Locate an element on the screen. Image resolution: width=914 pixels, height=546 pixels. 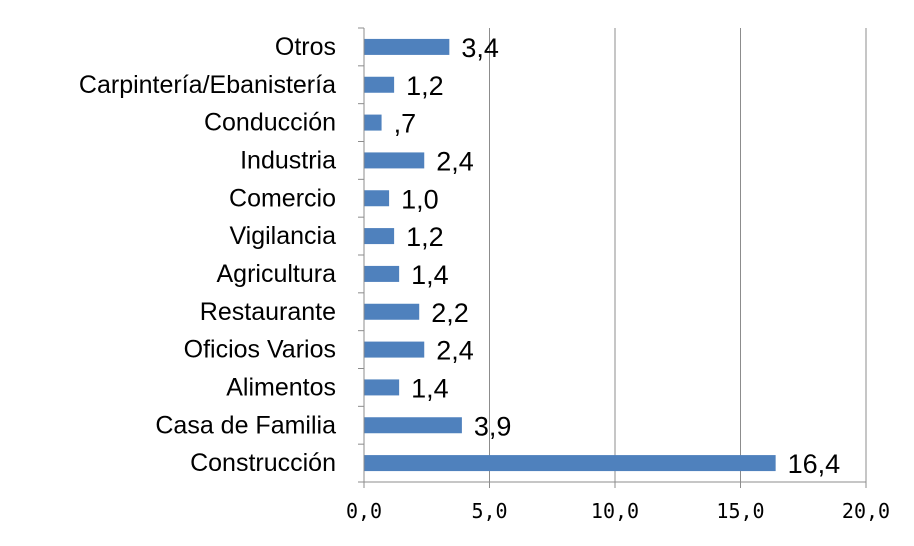
category-label: Industria is located at coordinates (288, 160).